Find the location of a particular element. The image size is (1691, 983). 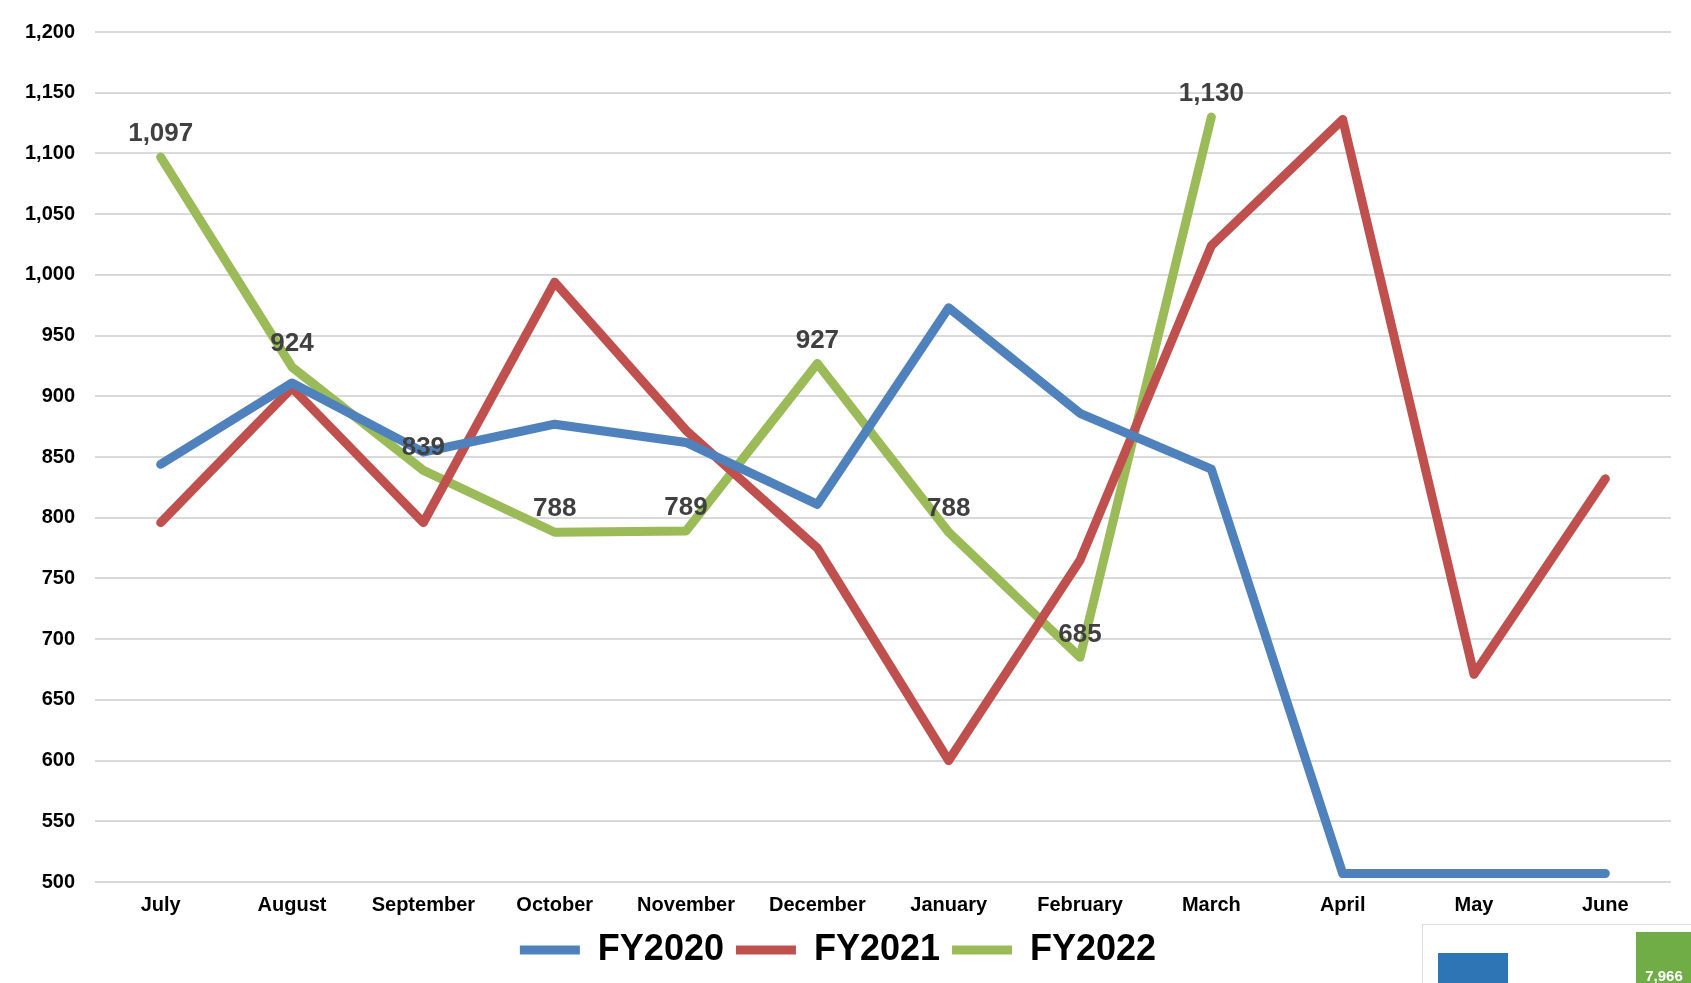

y-tick-label: 800 is located at coordinates (58, 516).